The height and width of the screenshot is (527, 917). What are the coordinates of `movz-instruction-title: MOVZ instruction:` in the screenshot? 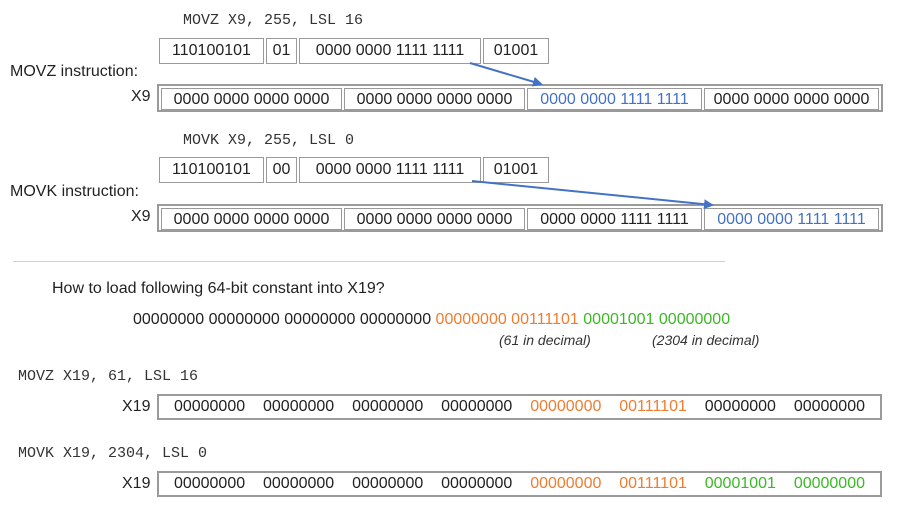 It's located at (74, 71).